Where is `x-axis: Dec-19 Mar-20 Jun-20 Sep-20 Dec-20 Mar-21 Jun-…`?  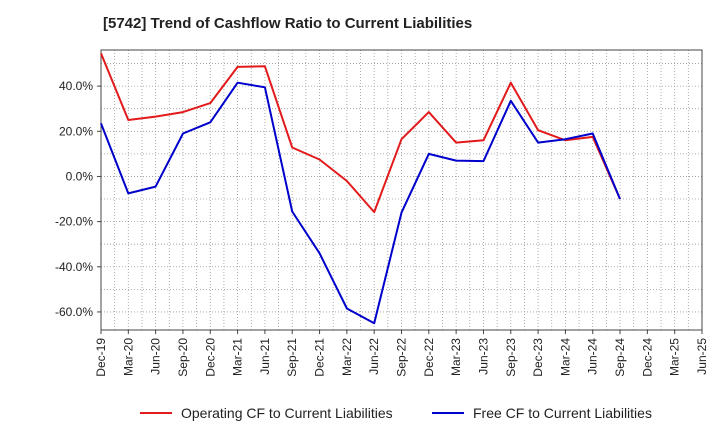
x-axis: Dec-19 Mar-20 Jun-20 Sep-20 Dec-20 Mar-21 Jun-… is located at coordinates (401, 353).